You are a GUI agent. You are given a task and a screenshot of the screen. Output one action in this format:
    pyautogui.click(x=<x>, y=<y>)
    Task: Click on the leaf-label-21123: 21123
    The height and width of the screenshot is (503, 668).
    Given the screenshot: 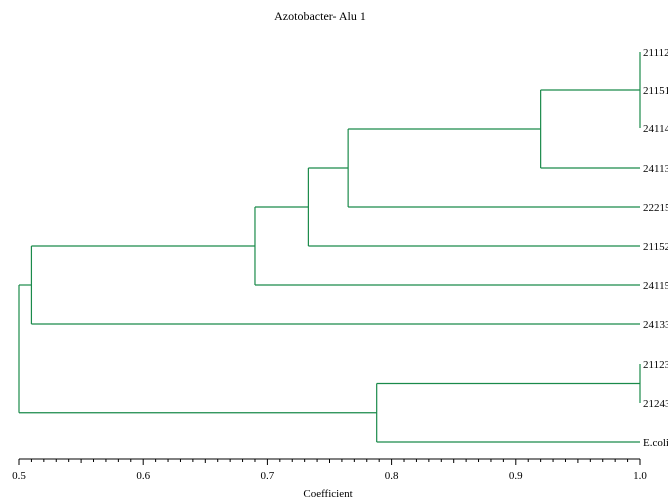 What is the action you would take?
    pyautogui.click(x=655, y=365)
    